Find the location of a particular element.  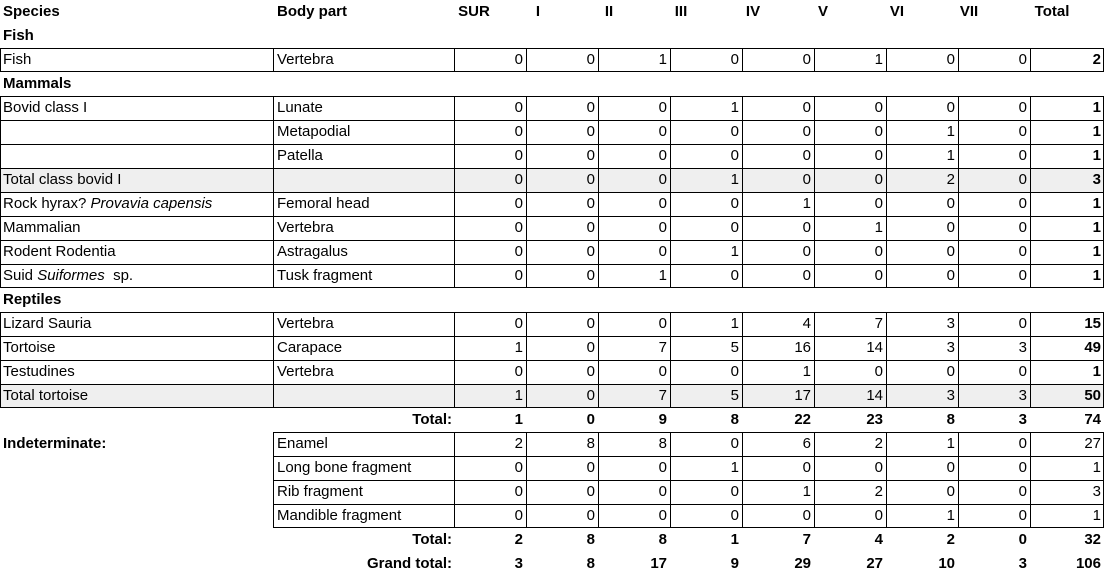

table-row: Testudines Vertebra 0 0 0 0 1 0 0 0 1 is located at coordinates (552, 372).